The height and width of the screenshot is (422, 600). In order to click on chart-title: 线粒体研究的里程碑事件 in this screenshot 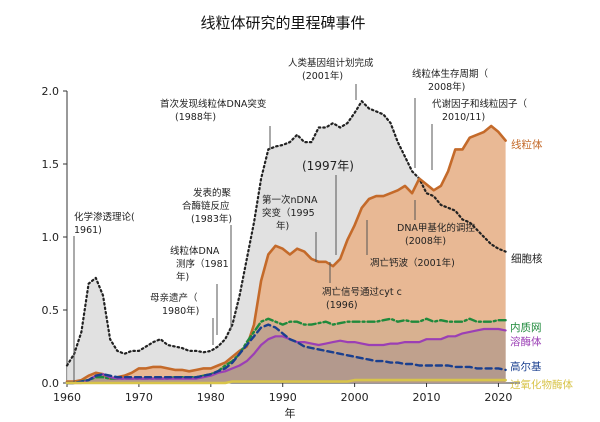, I will do `click(282, 23)`.